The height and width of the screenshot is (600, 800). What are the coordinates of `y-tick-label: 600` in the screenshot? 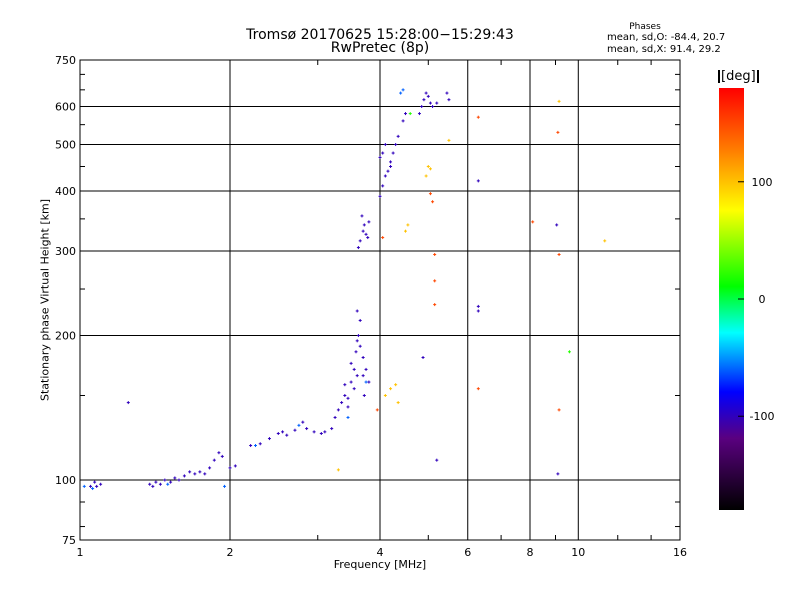 It's located at (65, 107).